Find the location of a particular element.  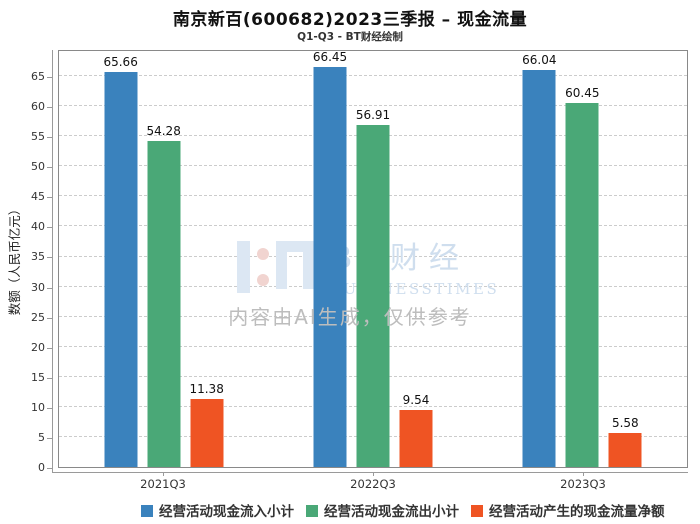

x-tick-label: 2021Q3 is located at coordinates (163, 484).